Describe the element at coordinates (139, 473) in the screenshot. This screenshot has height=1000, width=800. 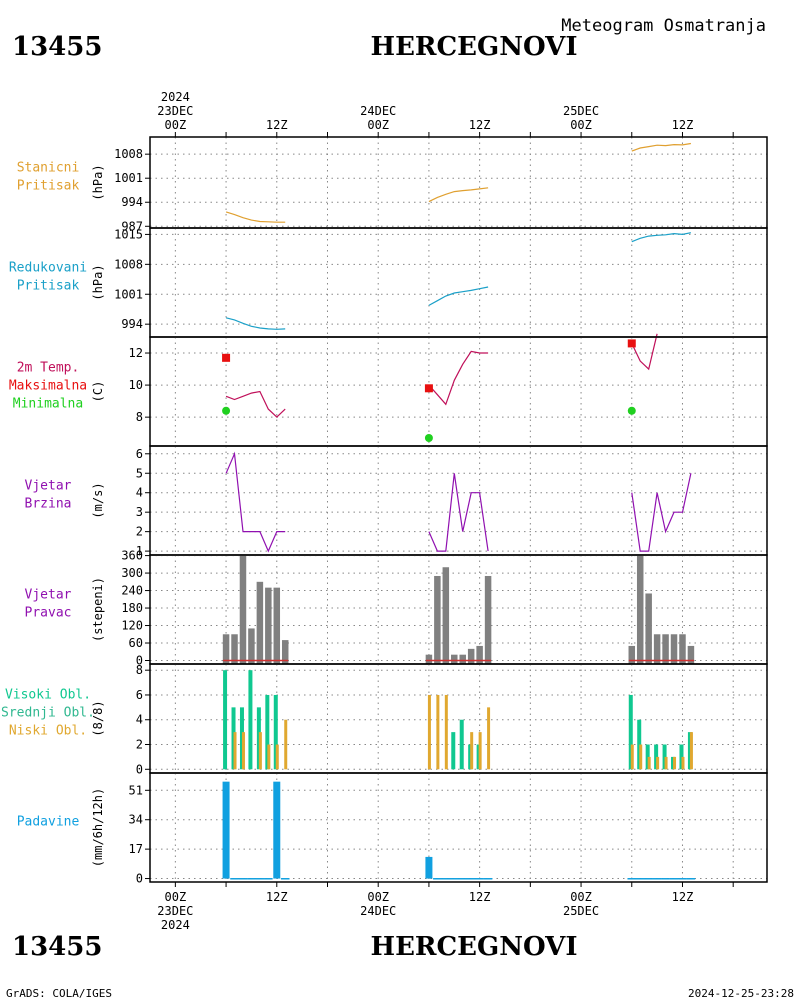
I see `y-tick-label: 5` at that location.